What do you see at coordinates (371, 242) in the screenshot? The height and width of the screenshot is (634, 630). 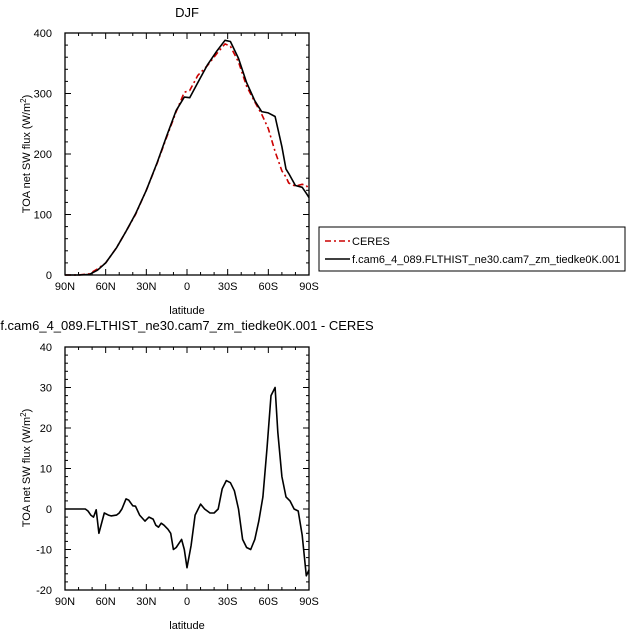 I see `legend-label-ceres: CERES` at bounding box center [371, 242].